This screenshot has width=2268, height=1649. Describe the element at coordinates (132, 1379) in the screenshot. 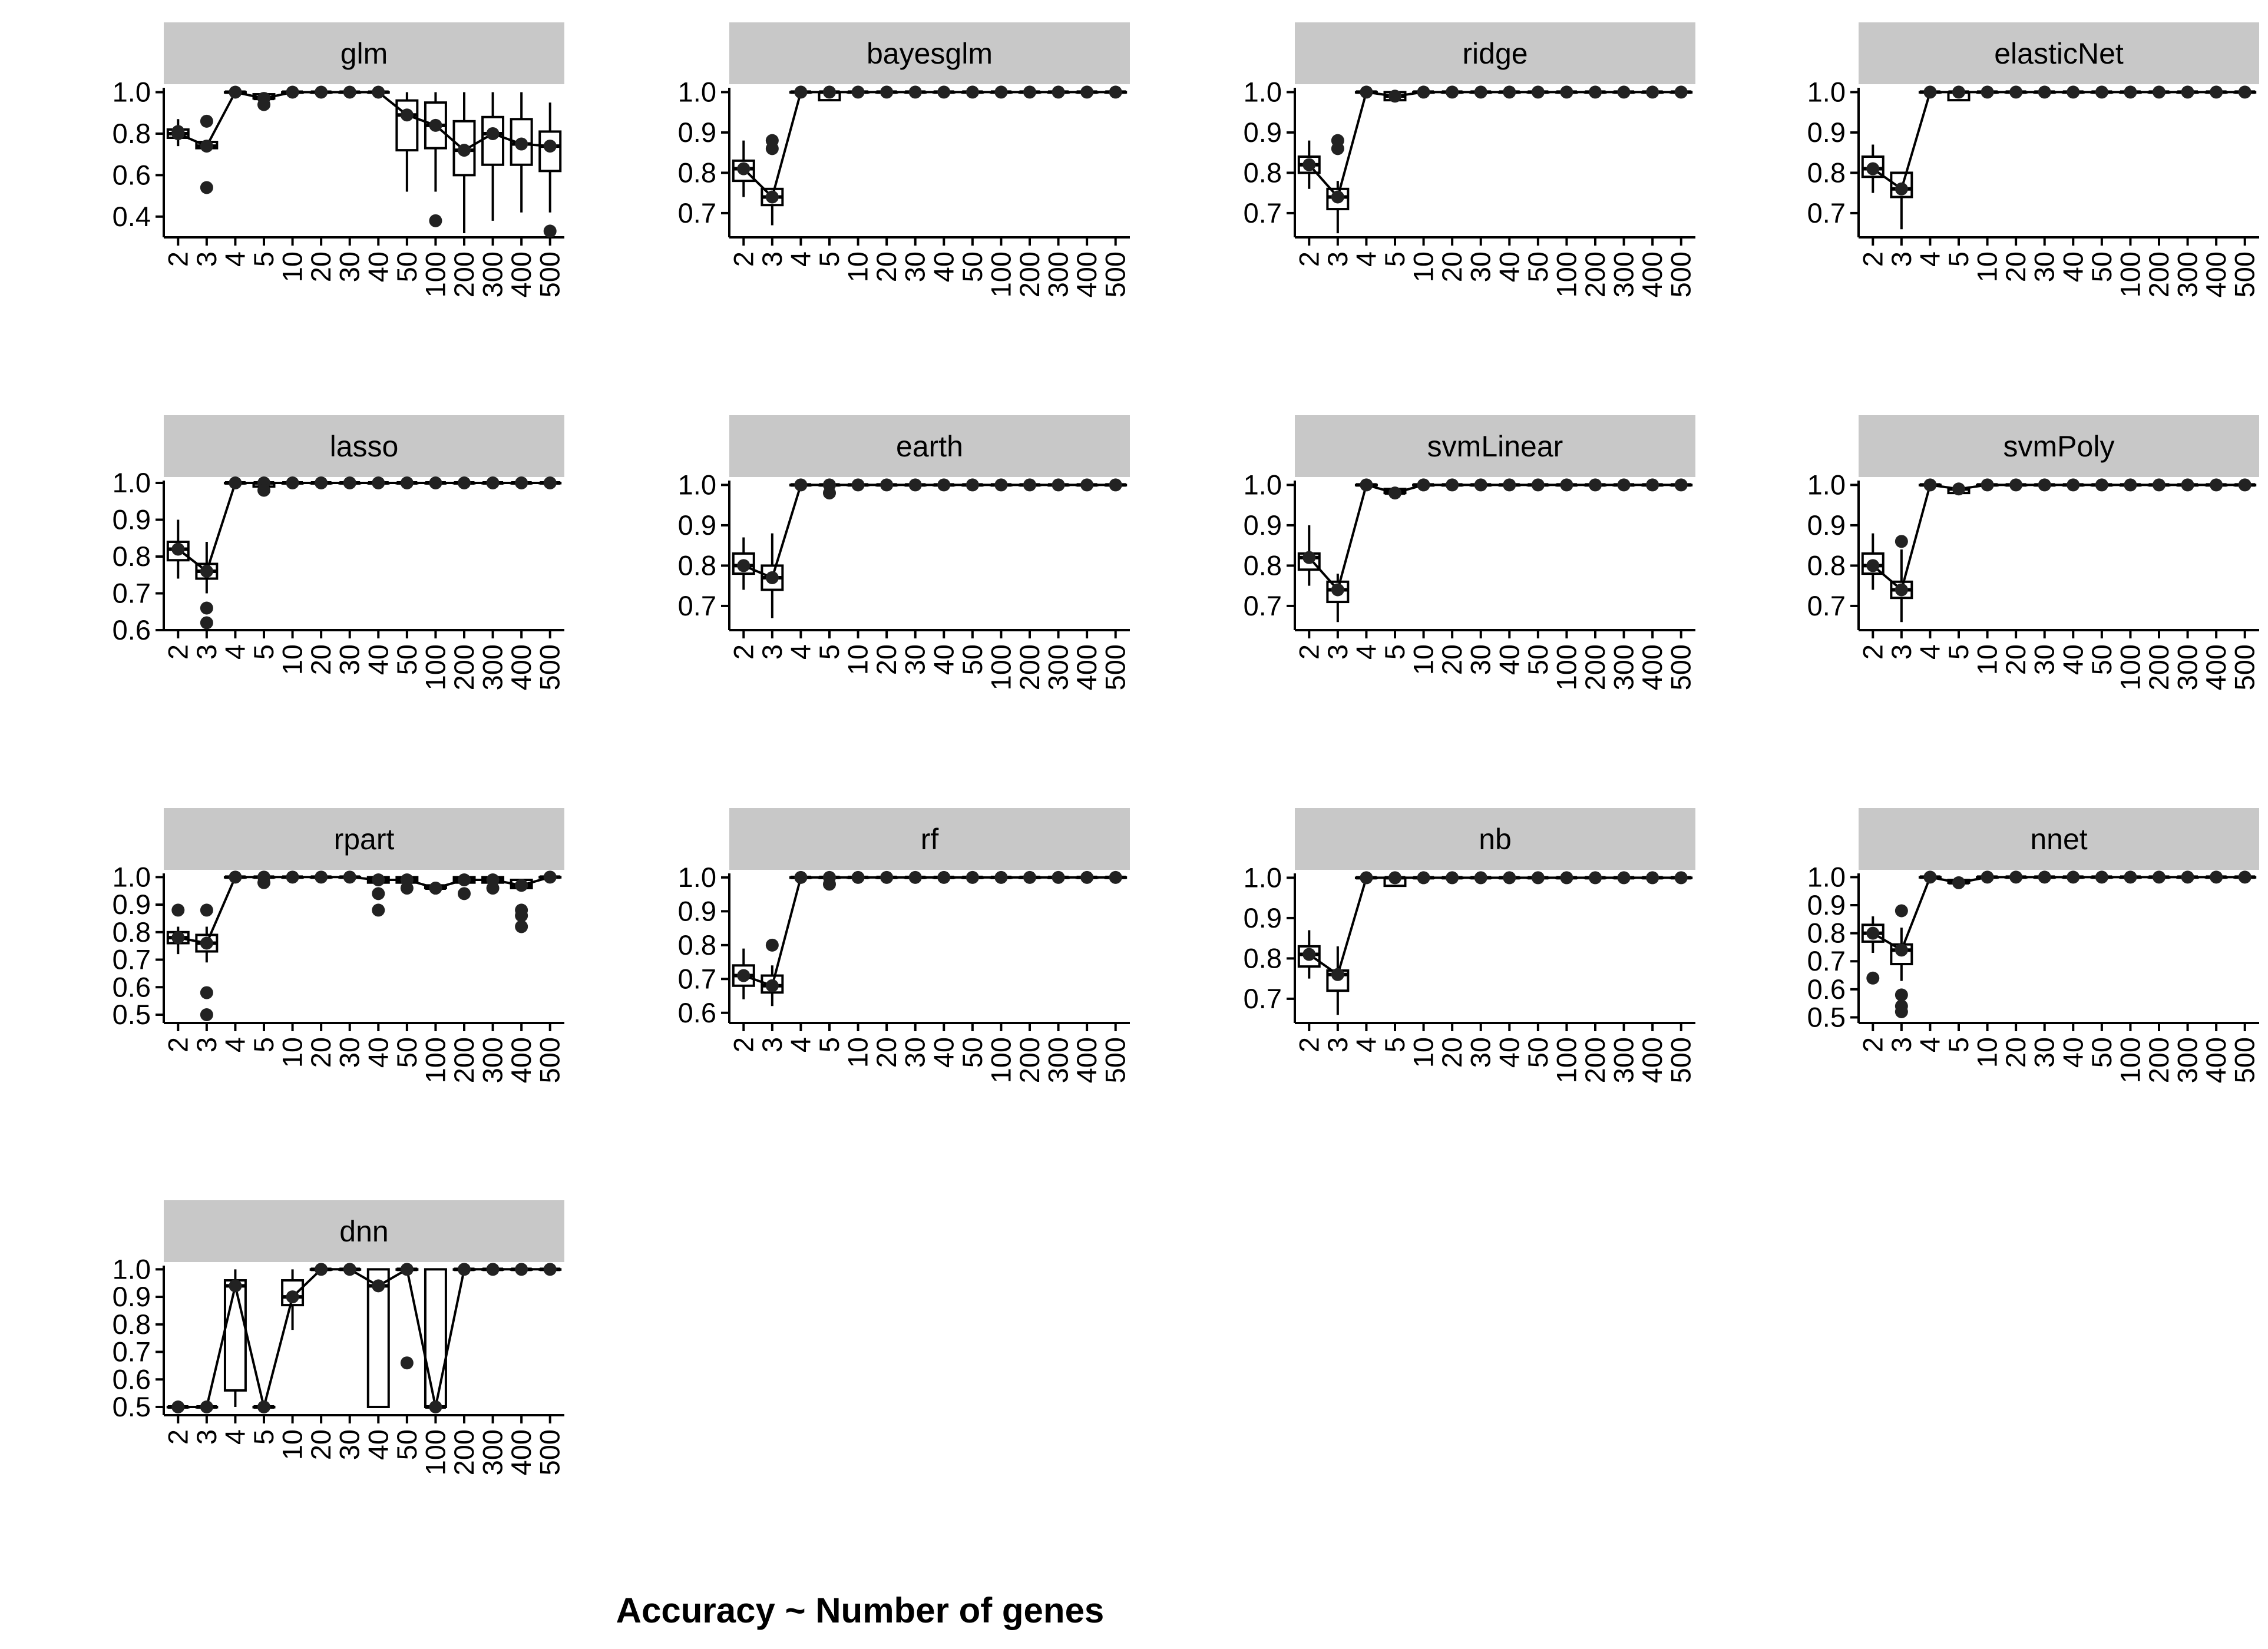

I see `y-tick-label: 0.6` at that location.